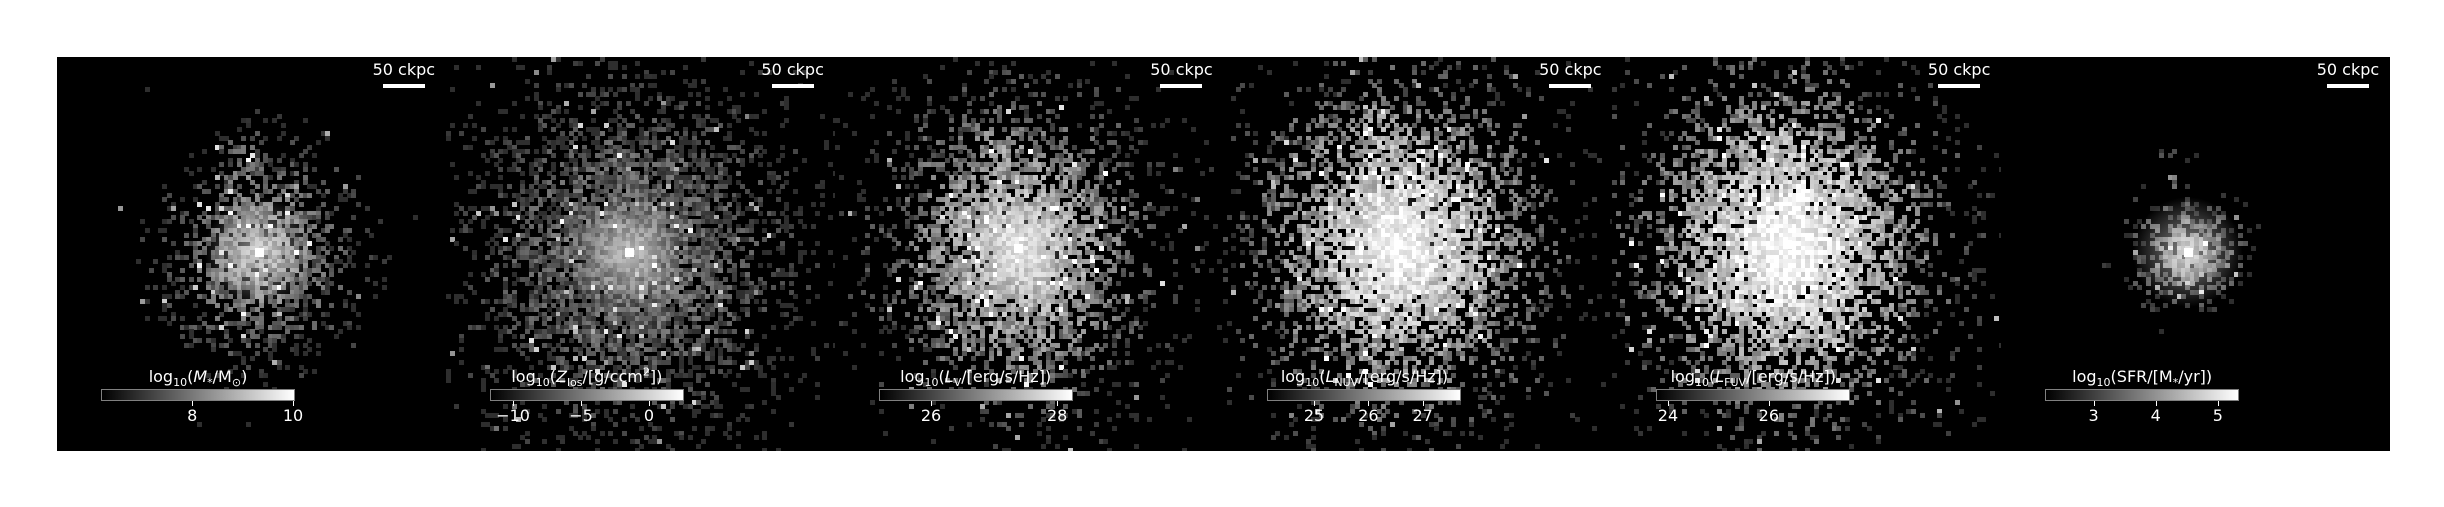 This screenshot has width=2444, height=507. I want to click on colorbar-label: log10(LV/[erg/s/Hz]), so click(976, 378).